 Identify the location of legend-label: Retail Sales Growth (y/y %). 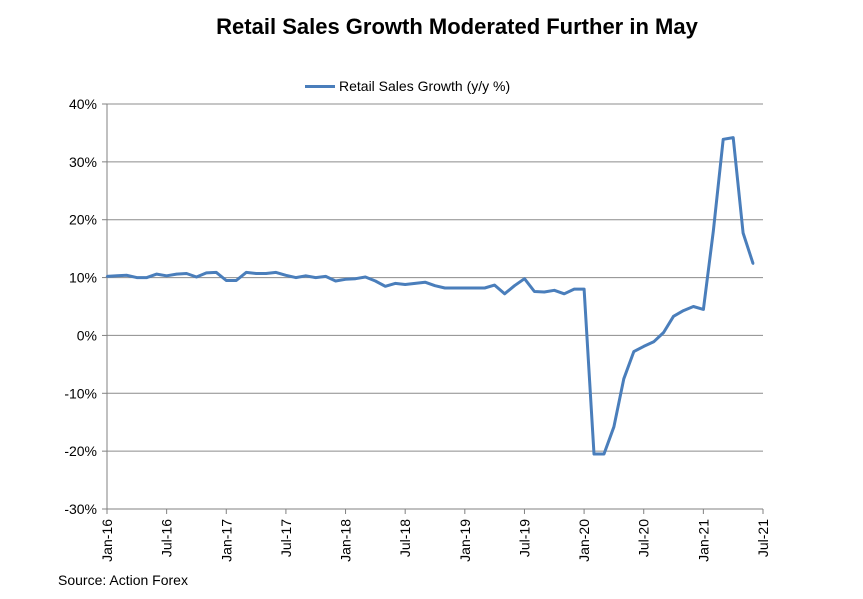
(425, 86).